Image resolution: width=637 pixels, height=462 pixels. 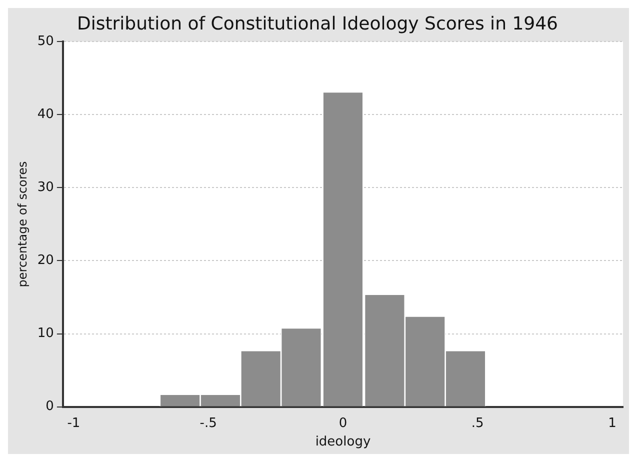 I want to click on x-tick-label: 1, so click(x=612, y=423).